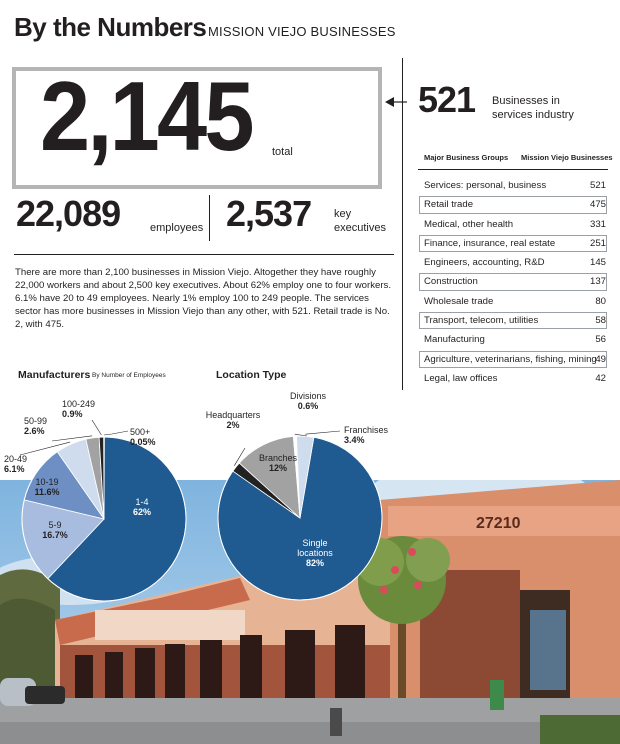 This screenshot has height=744, width=620. Describe the element at coordinates (34, 431) in the screenshot. I see `slice-percent-label: 2.6%` at that location.